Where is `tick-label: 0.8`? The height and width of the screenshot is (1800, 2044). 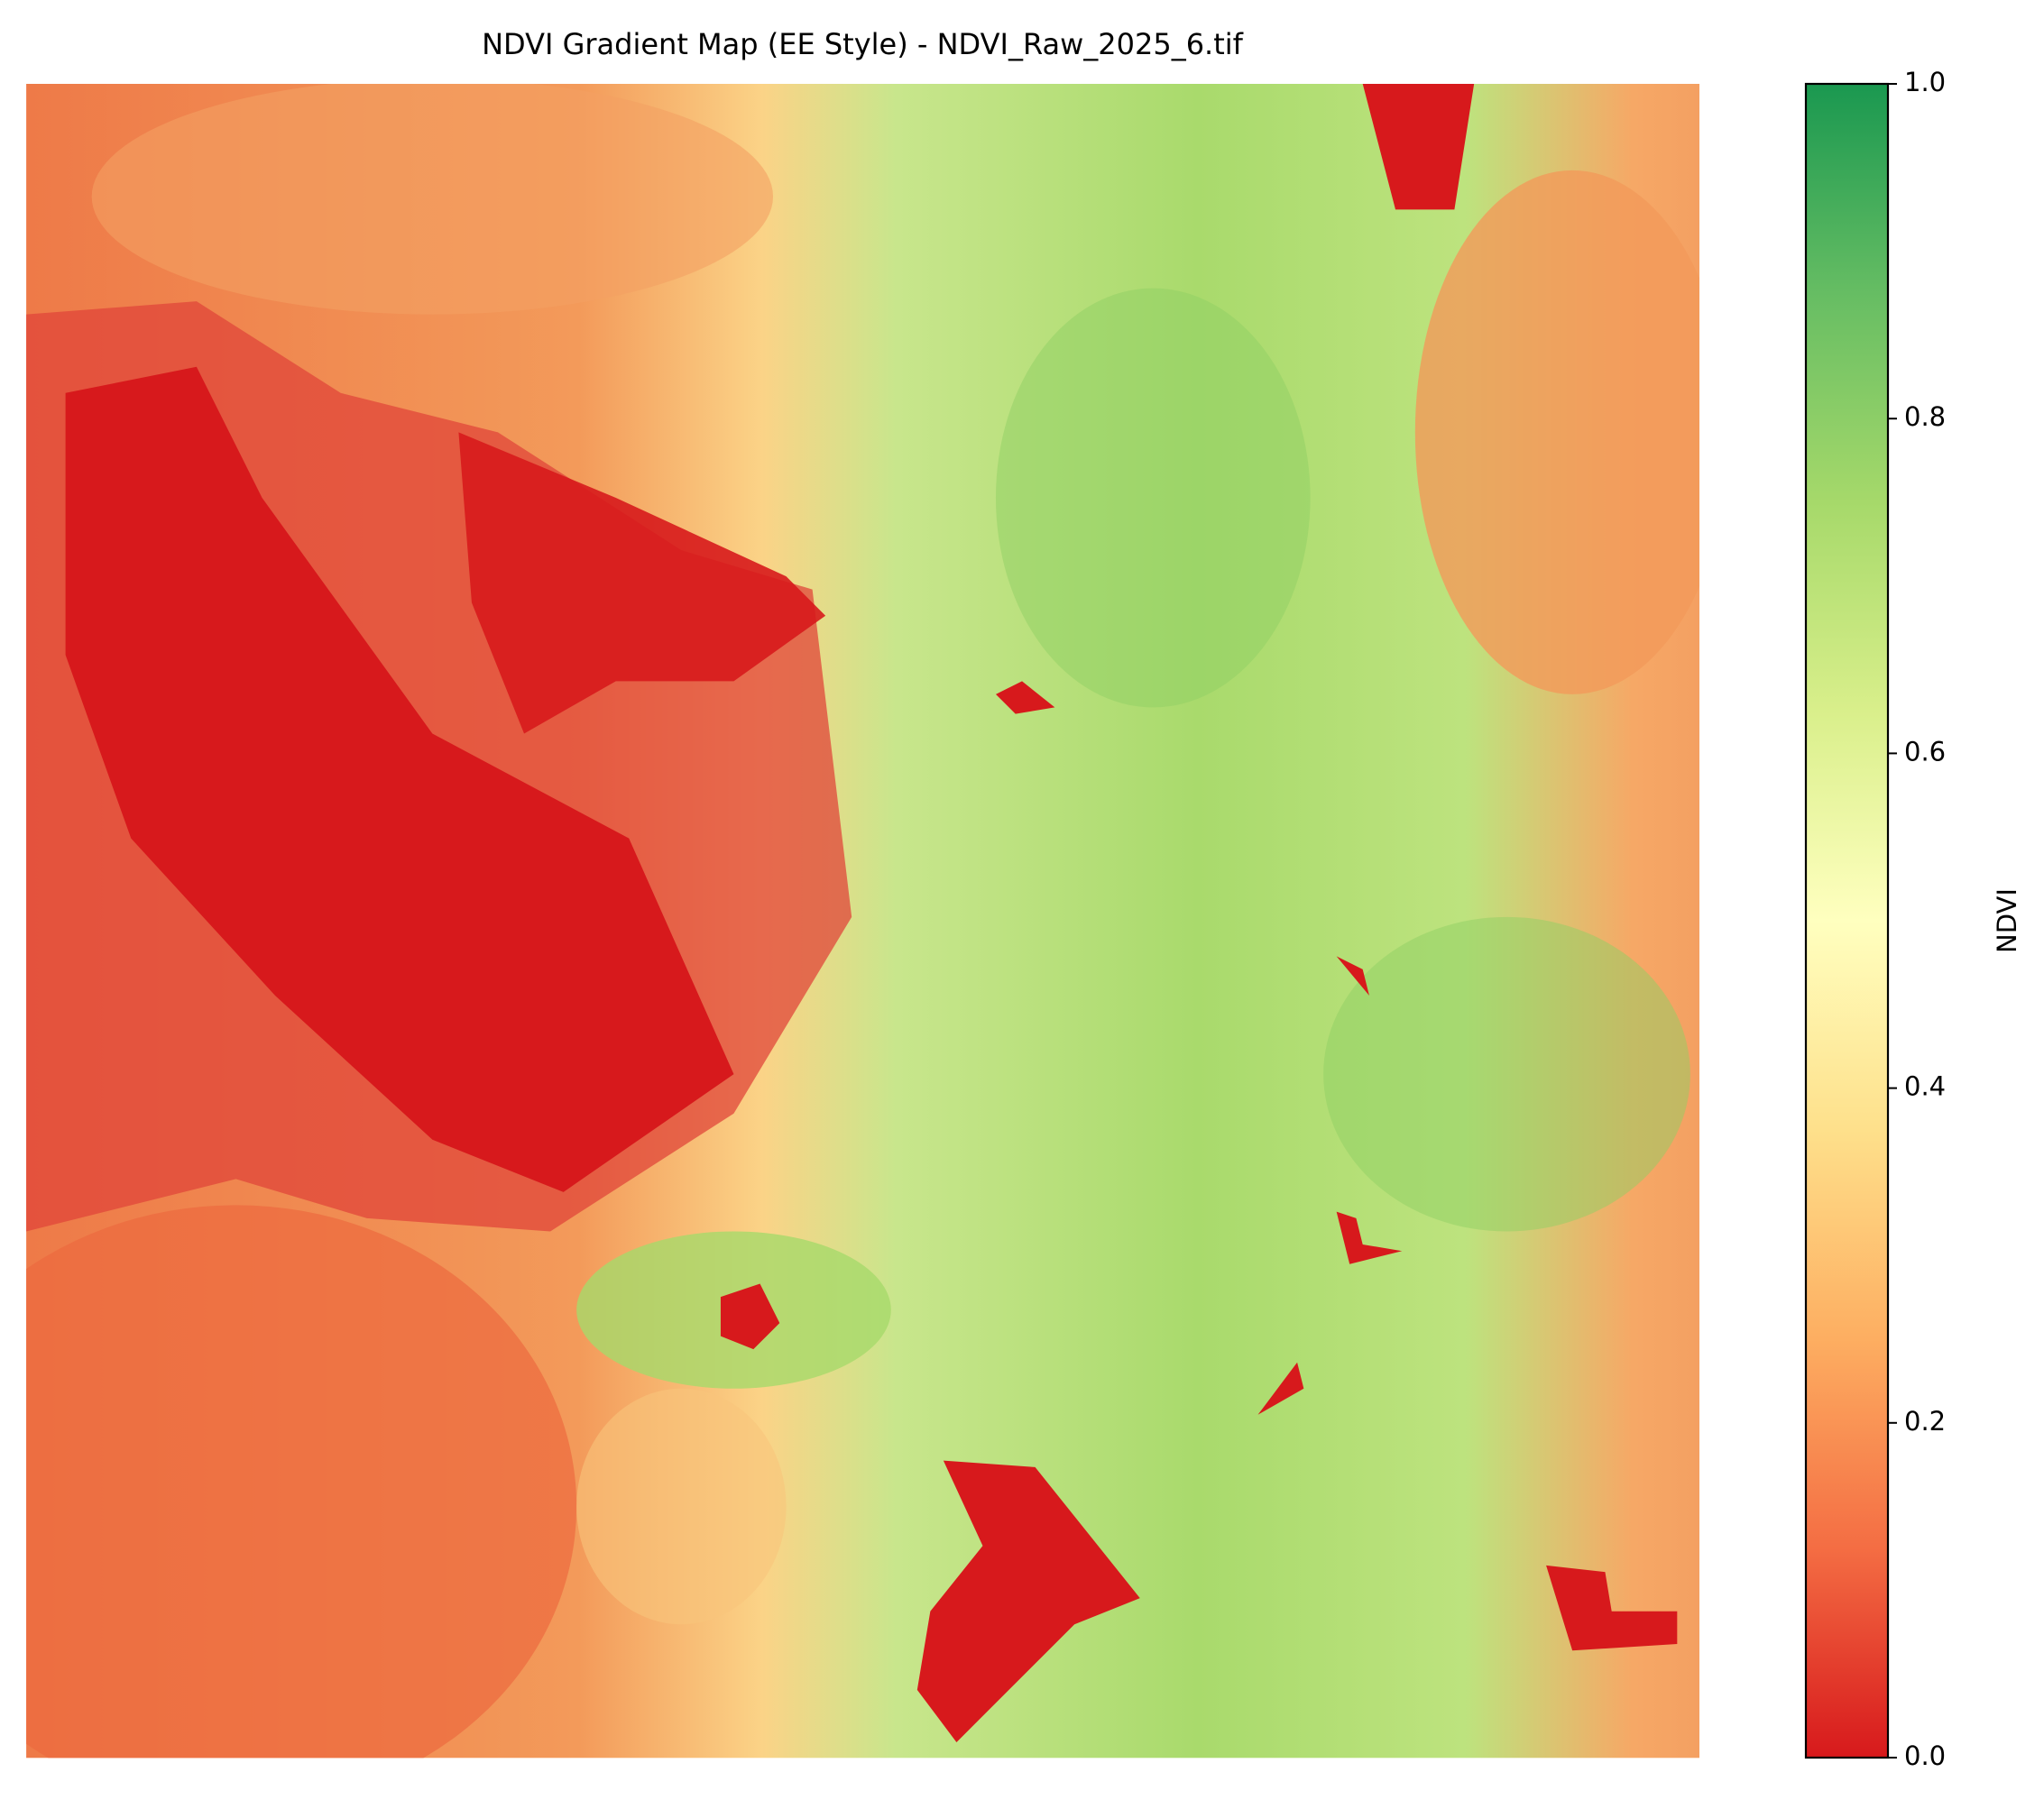 tick-label: 0.8 is located at coordinates (1925, 416).